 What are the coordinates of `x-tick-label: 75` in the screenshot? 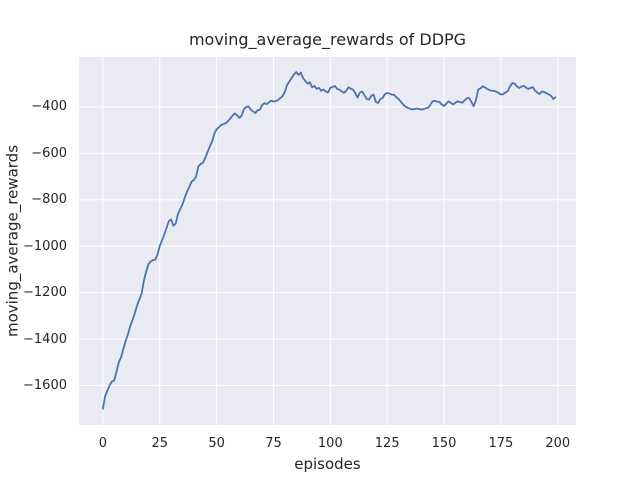 It's located at (273, 443).